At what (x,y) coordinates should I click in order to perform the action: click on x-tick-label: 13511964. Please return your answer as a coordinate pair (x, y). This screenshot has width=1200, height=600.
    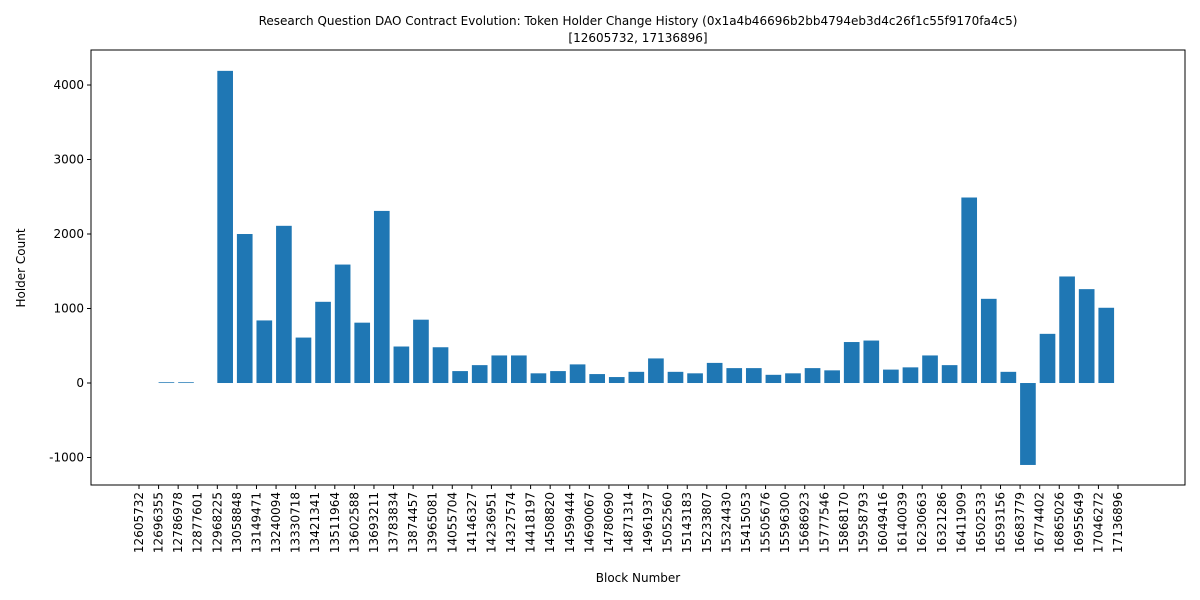
    Looking at the image, I should click on (335, 522).